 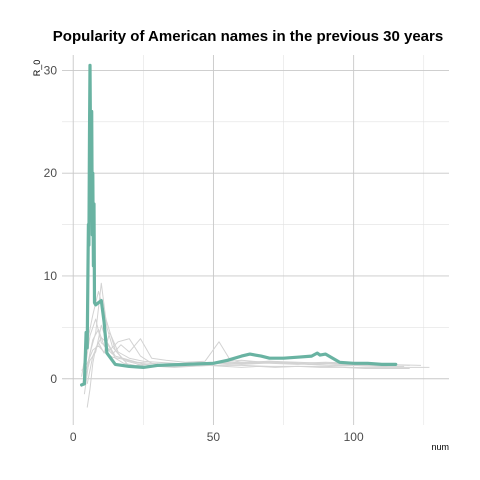 What do you see at coordinates (37, 68) in the screenshot?
I see `y-axis-label: R_0` at bounding box center [37, 68].